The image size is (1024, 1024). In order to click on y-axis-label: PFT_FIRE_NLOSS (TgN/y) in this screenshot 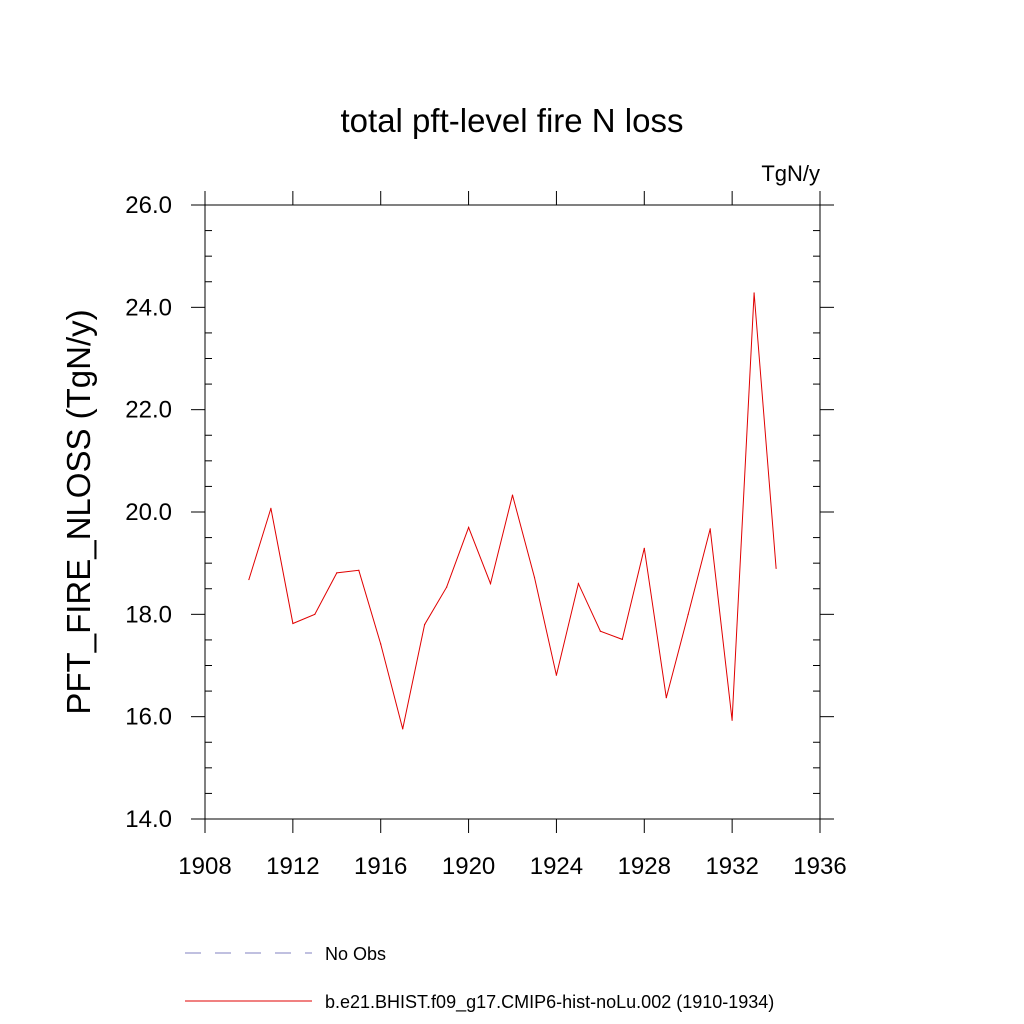, I will do `click(78, 511)`.